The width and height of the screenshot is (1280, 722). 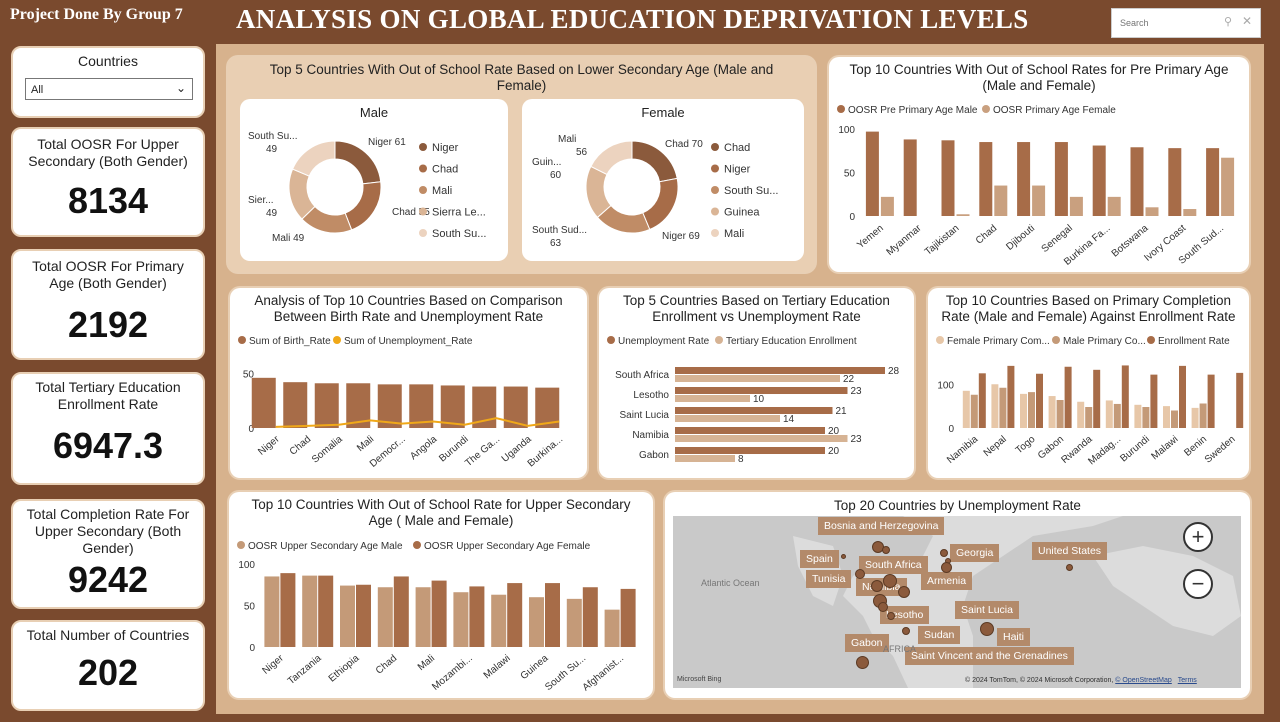 I want to click on map-label-united-states: United States, so click(x=1070, y=551).